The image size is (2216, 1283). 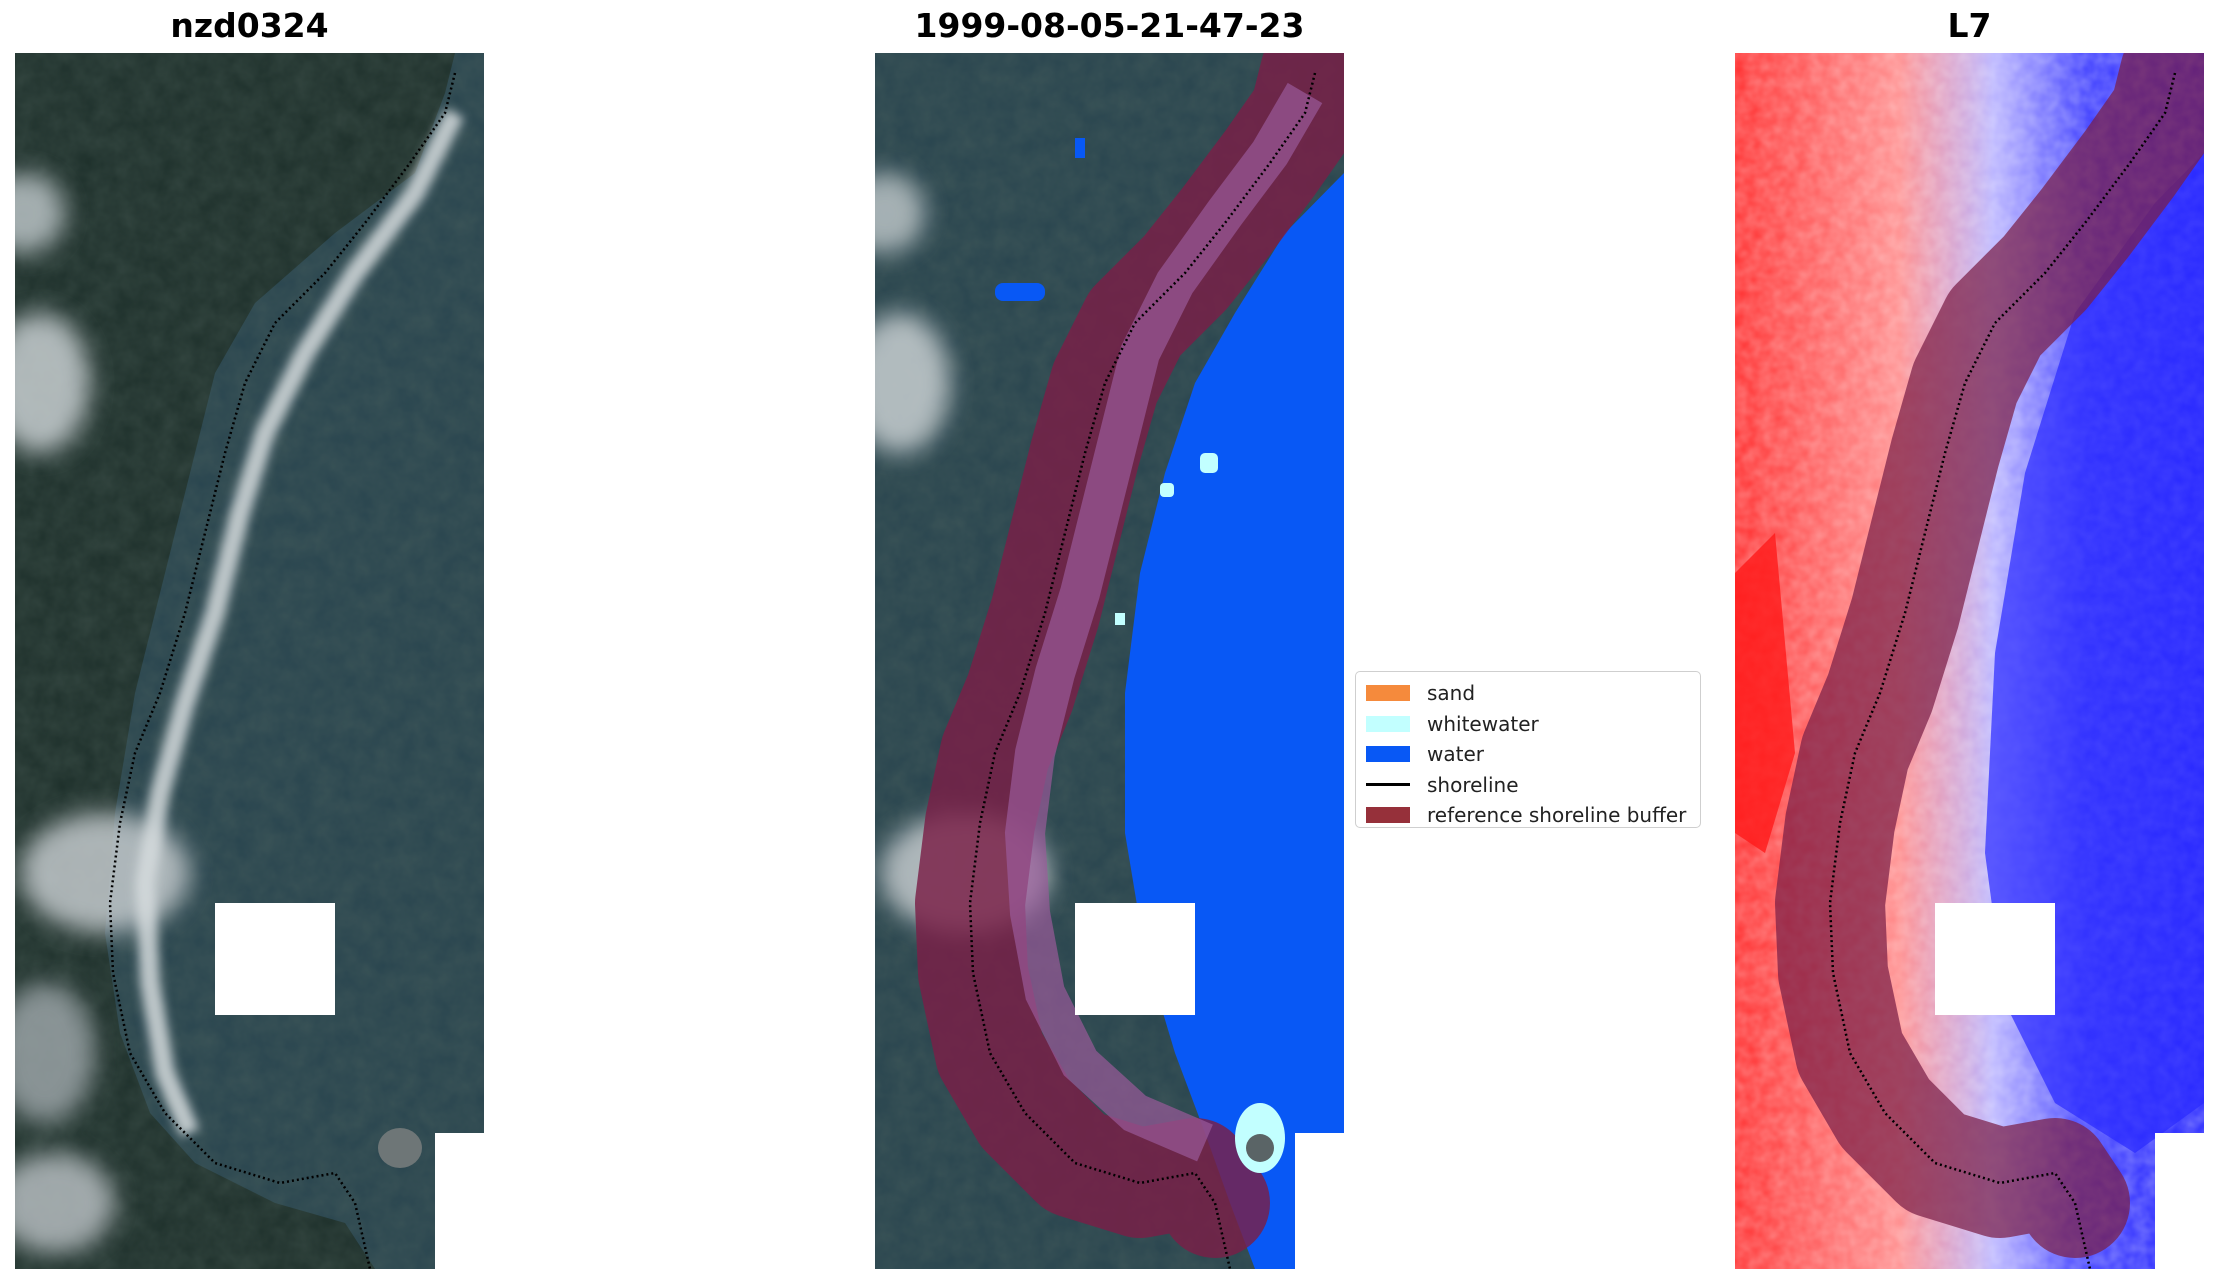 I want to click on legend-swatch-reference-buffer, so click(x=1388, y=815).